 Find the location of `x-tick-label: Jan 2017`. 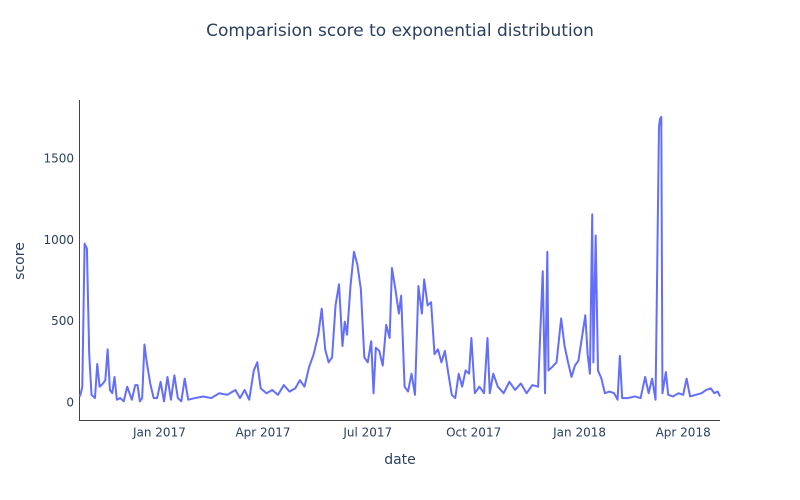

x-tick-label: Jan 2017 is located at coordinates (159, 433).